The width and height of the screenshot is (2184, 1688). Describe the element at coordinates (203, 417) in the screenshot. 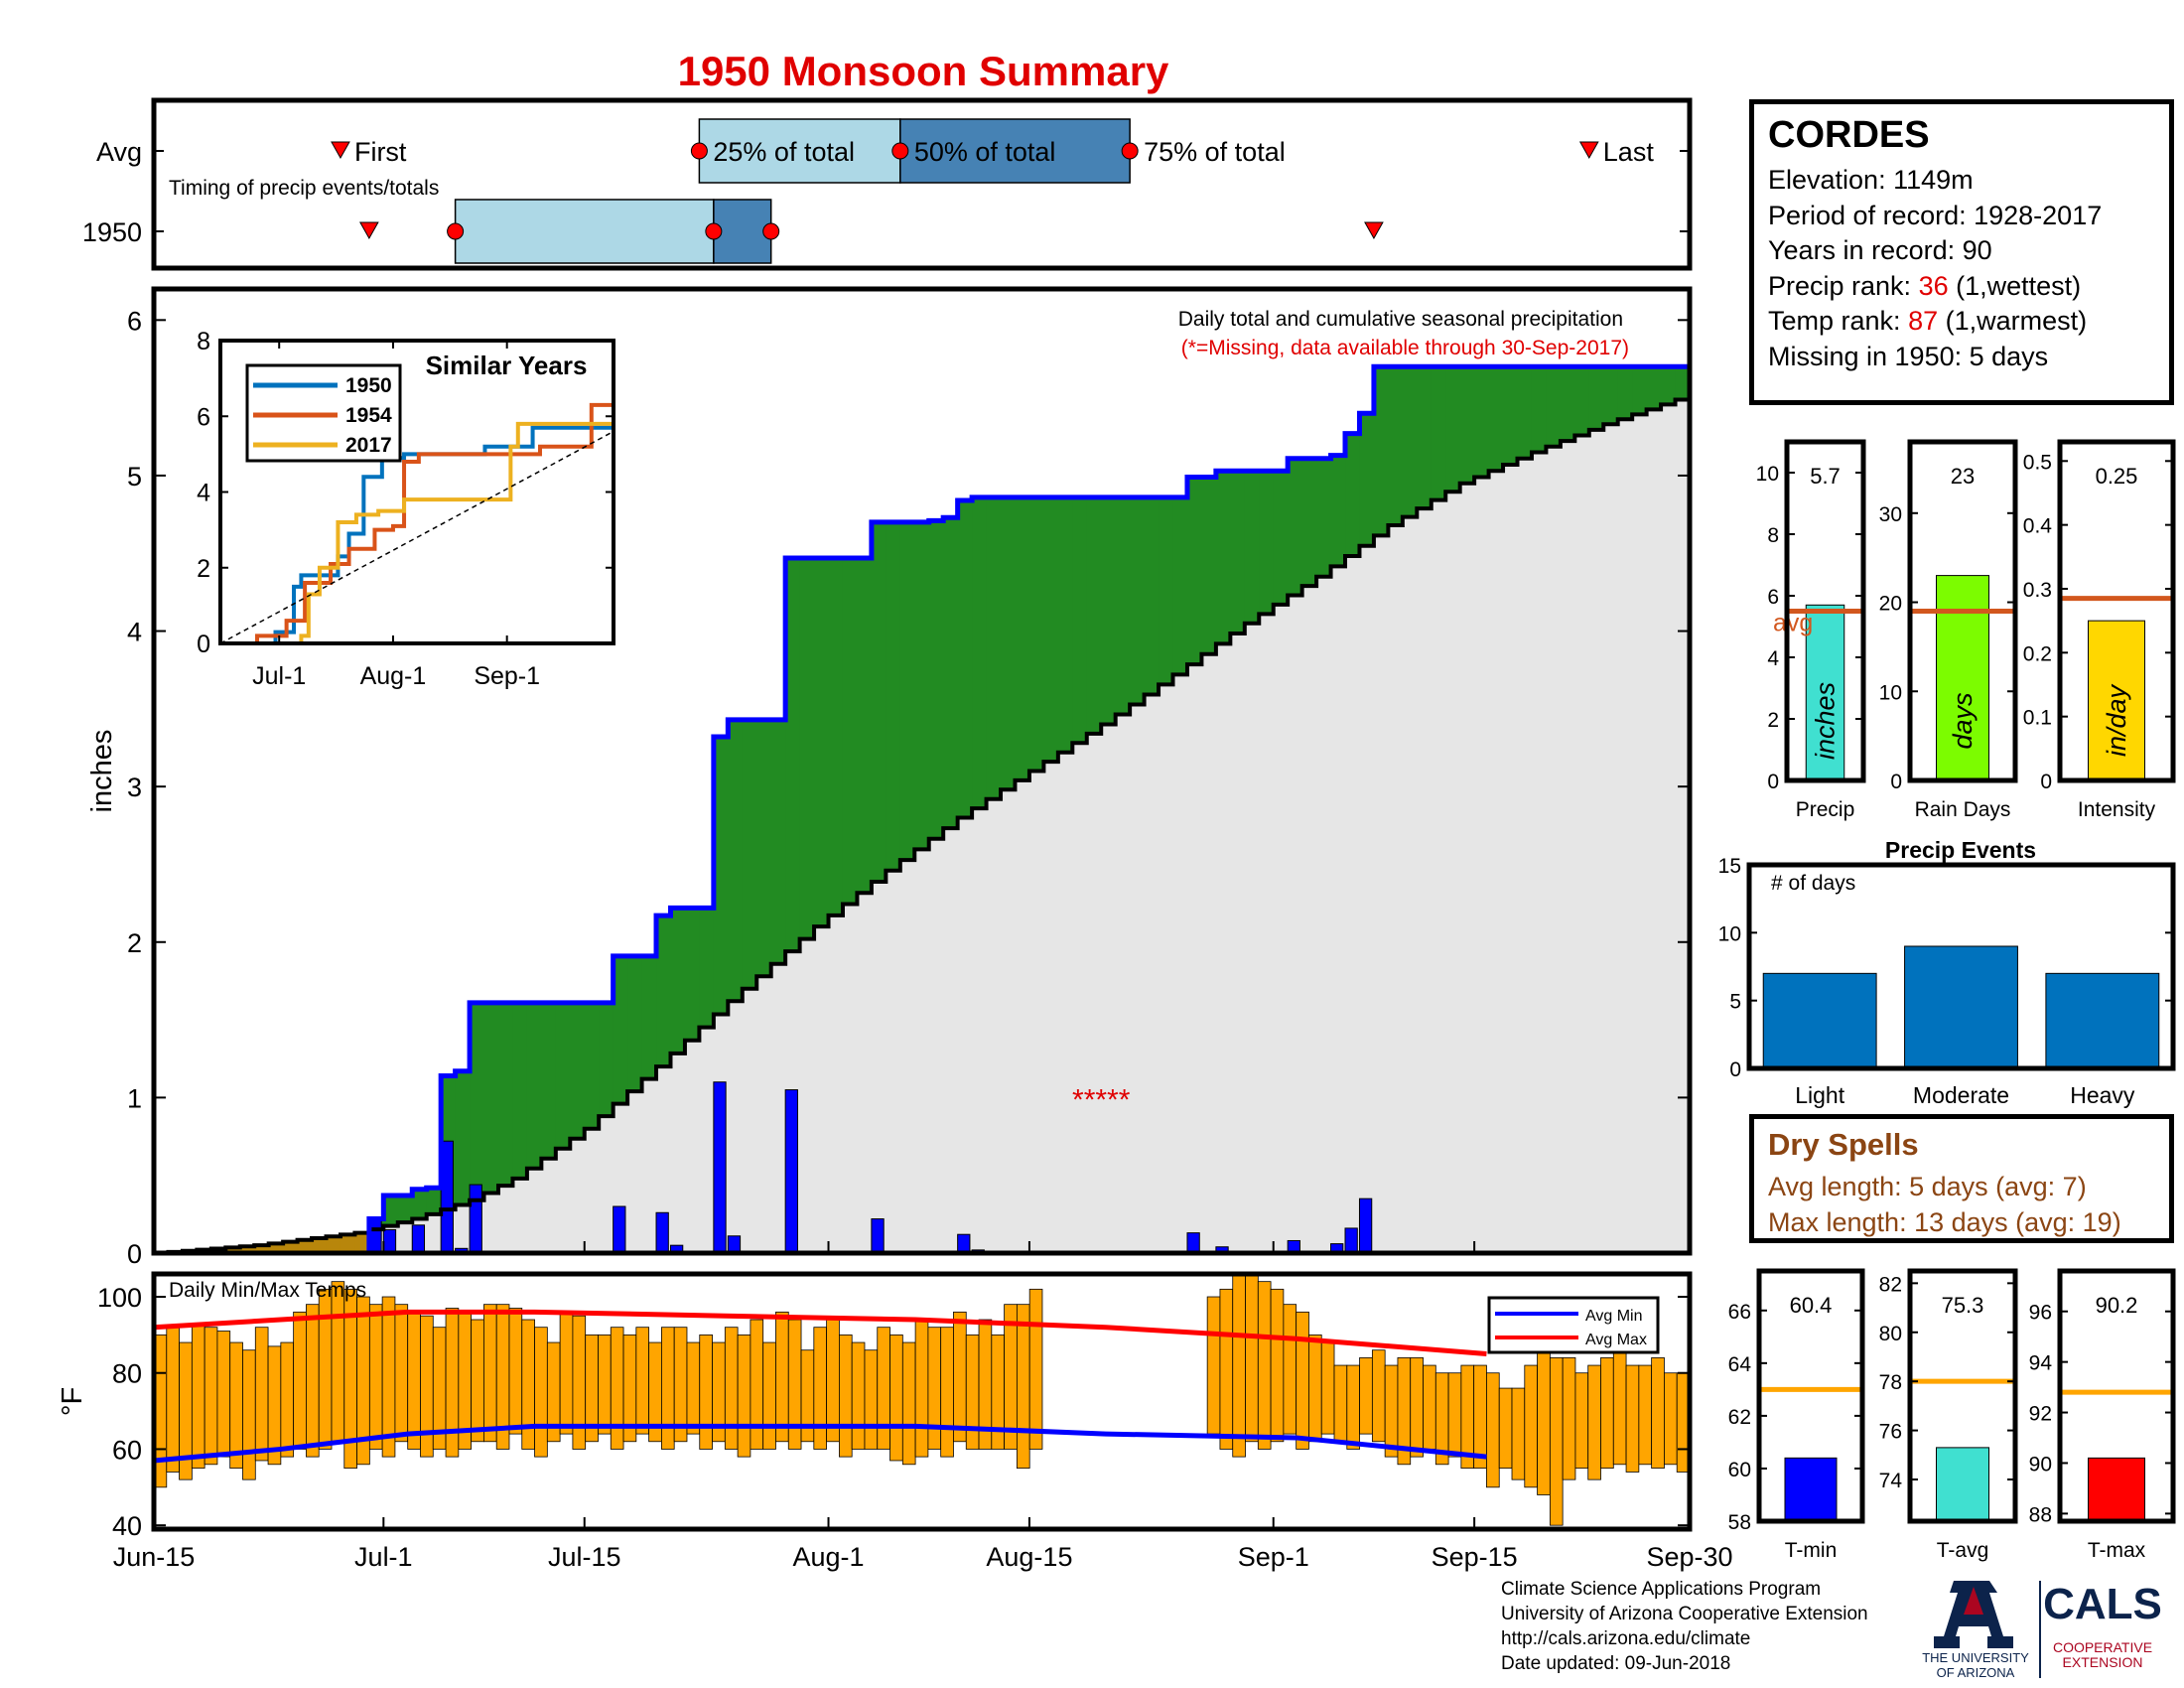

I see `inset-ytick-label: 6` at that location.